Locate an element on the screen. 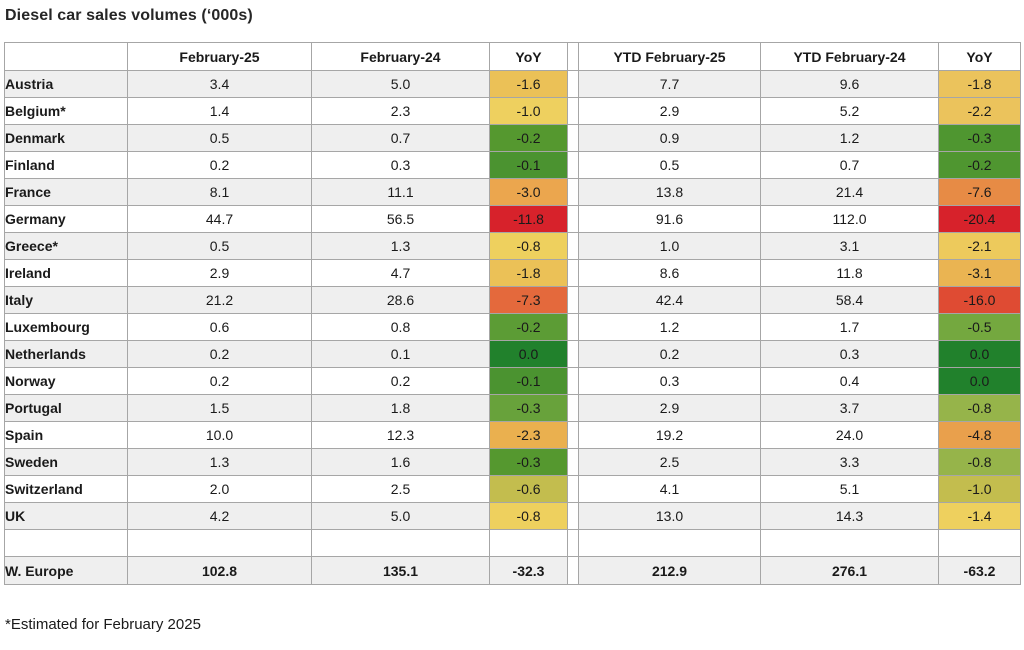  table-row: Denmark 0.5 0.7 -0.2 0.9 1.2 -0.3 is located at coordinates (512, 138).